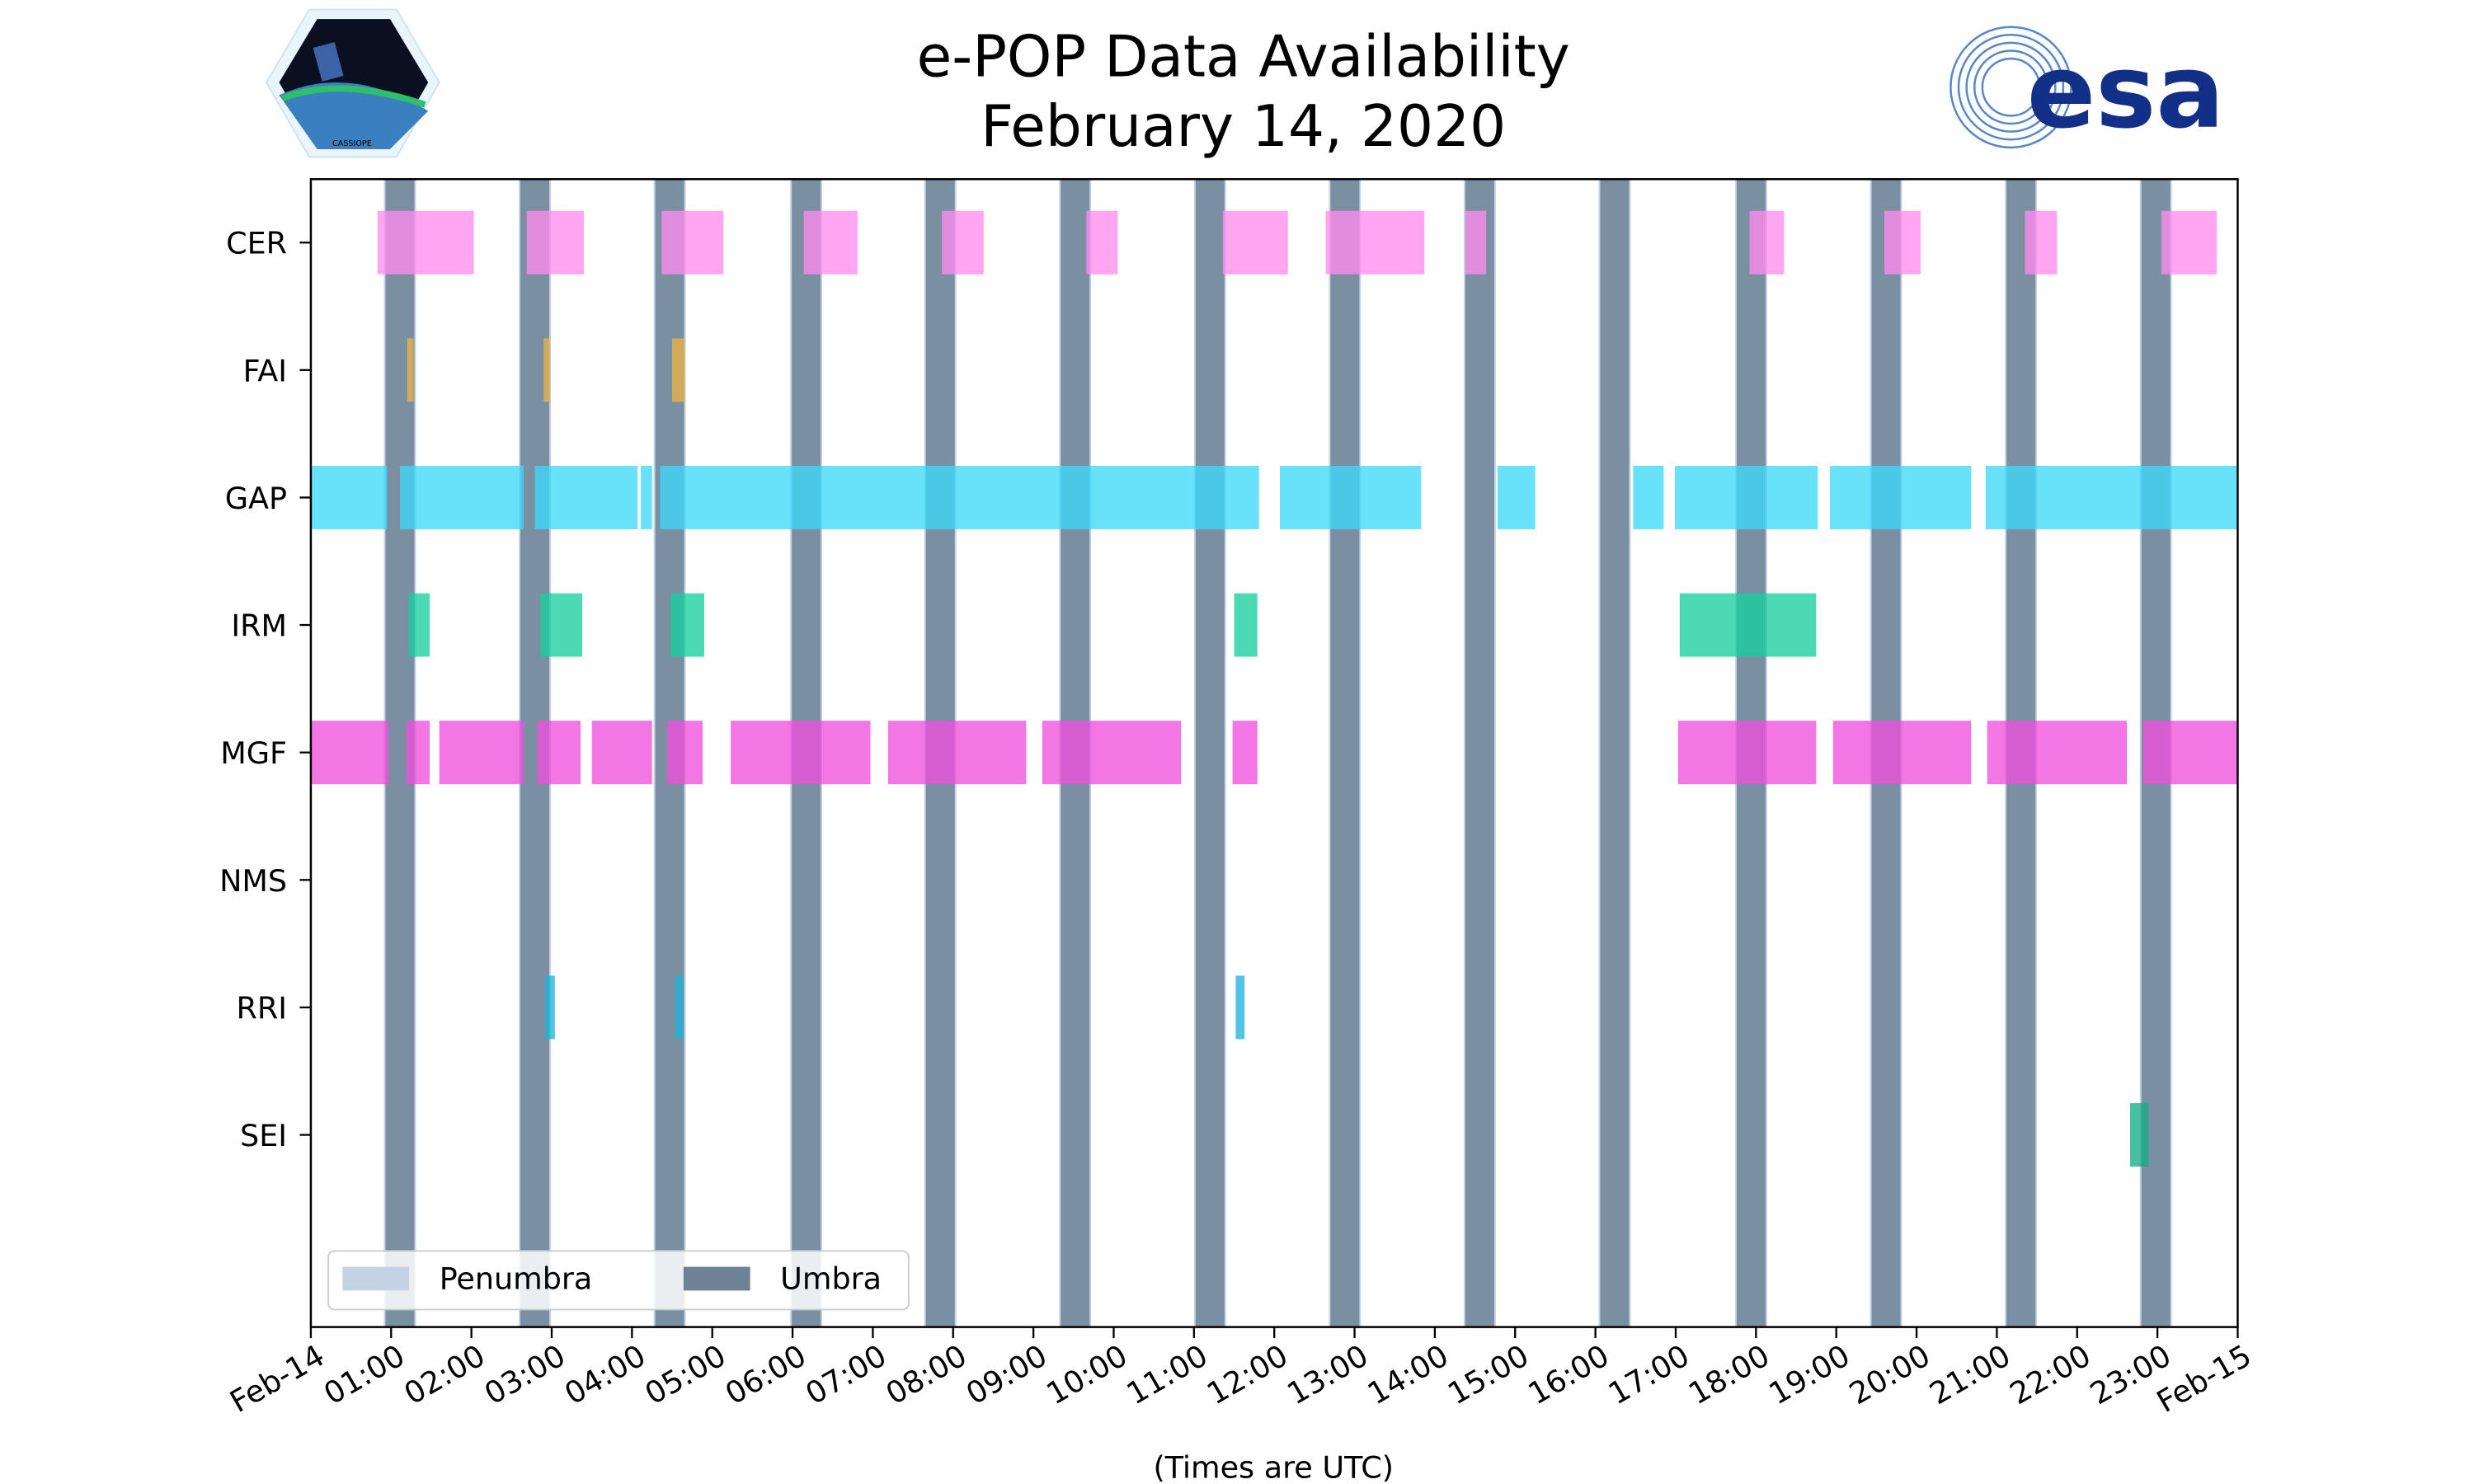 Image resolution: width=2474 pixels, height=1484 pixels. I want to click on x-tick-label: 01:00, so click(364, 1374).